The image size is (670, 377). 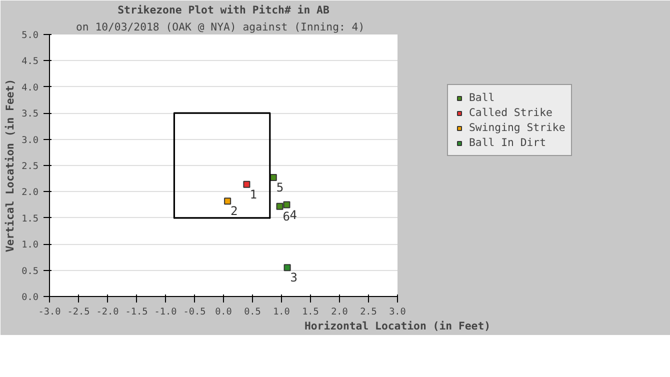 I want to click on x-tick-label: -1.0, so click(x=166, y=312).